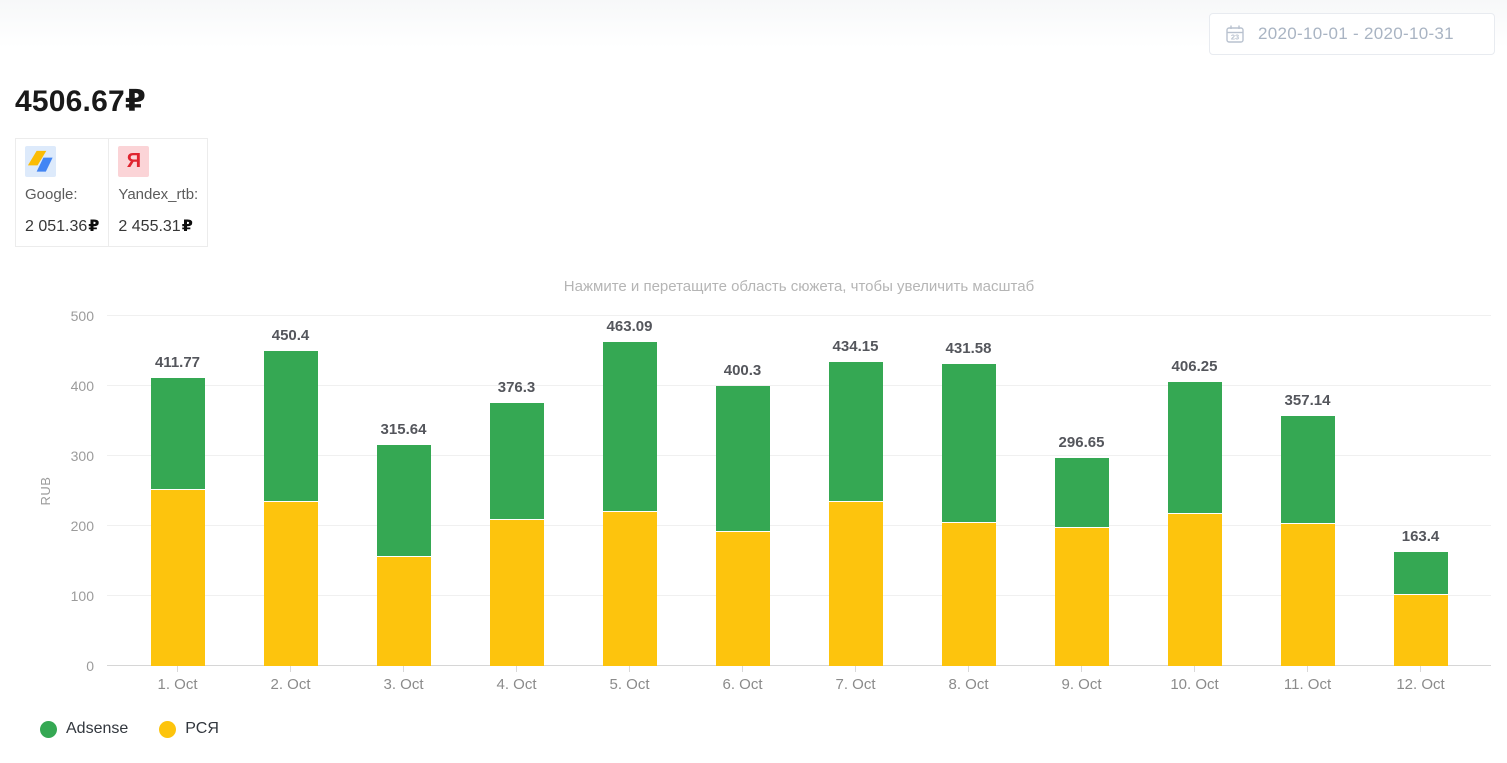  What do you see at coordinates (84, 729) in the screenshot?
I see `legend-item-adsense: Adsense` at bounding box center [84, 729].